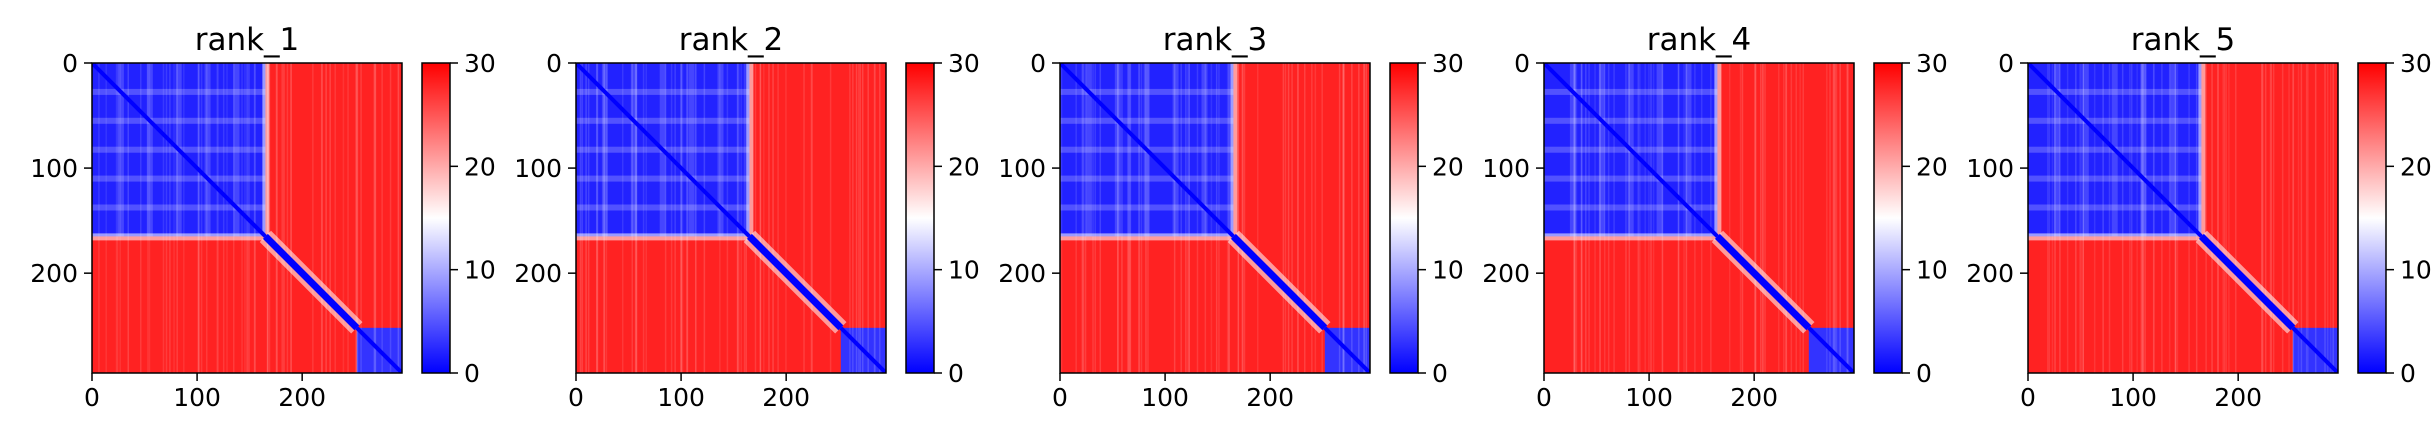 The width and height of the screenshot is (2434, 438). What do you see at coordinates (197, 397) in the screenshot?
I see `x-tick-label: 100` at bounding box center [197, 397].